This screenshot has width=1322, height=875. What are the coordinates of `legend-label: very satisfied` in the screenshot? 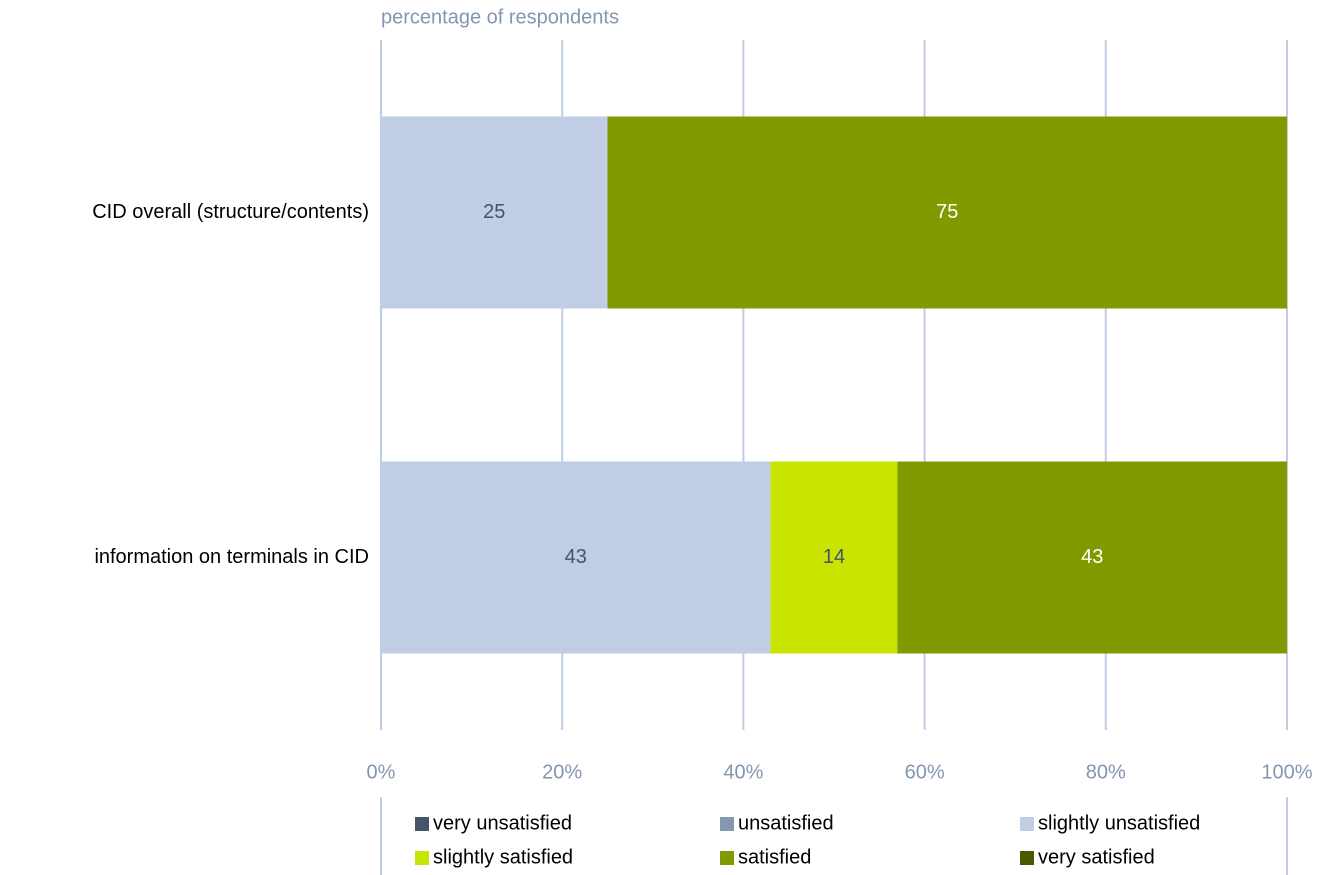 It's located at (1096, 857).